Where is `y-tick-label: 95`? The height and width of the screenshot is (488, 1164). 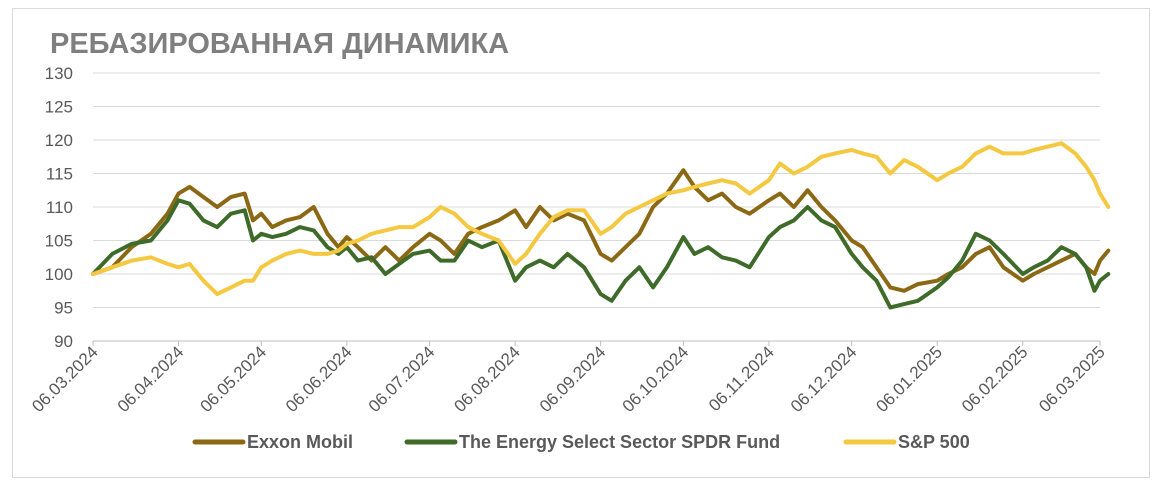 y-tick-label: 95 is located at coordinates (63, 308).